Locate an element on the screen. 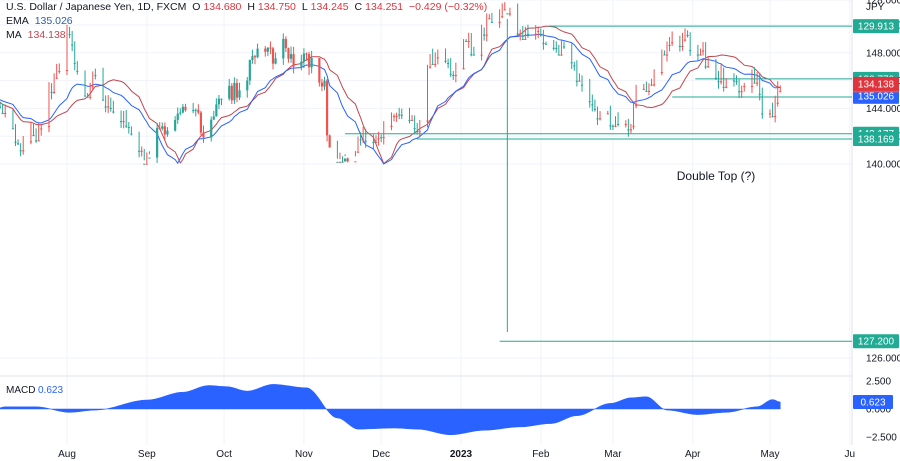 The height and width of the screenshot is (461, 900). macd-value-tag-label: 0.623 is located at coordinates (872, 403).